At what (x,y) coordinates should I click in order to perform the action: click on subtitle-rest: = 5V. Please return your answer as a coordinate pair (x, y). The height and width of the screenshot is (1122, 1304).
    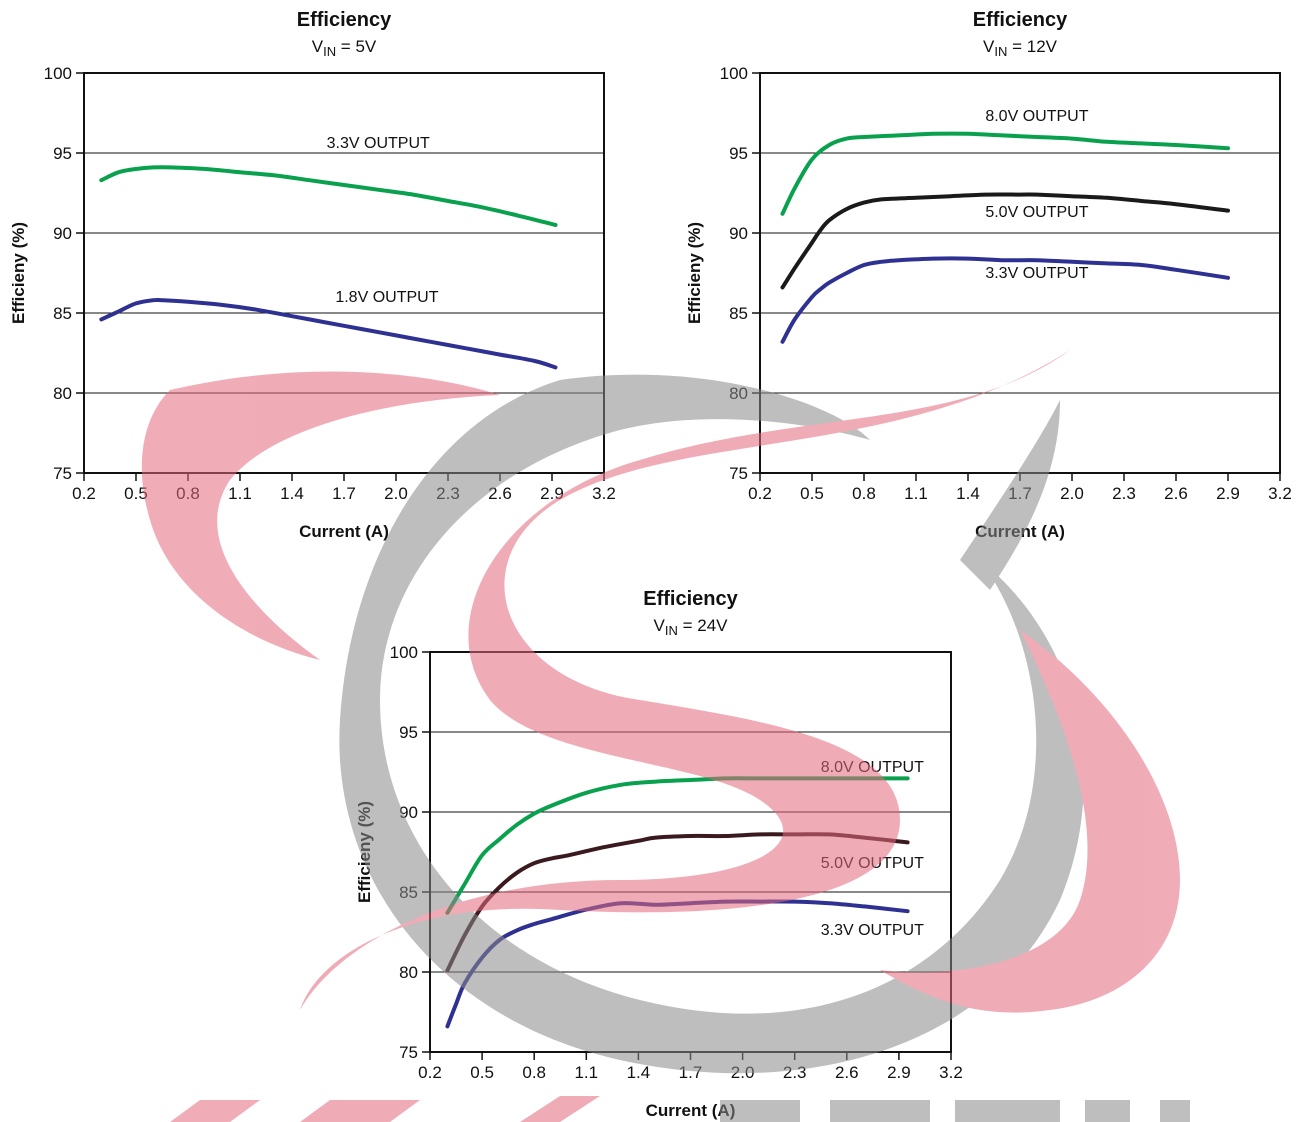
    Looking at the image, I should click on (356, 46).